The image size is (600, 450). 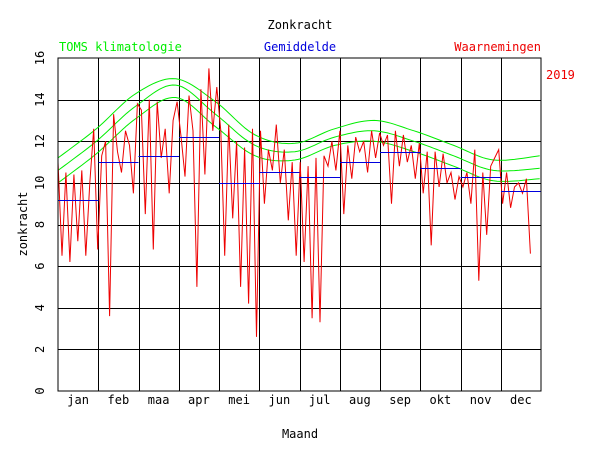 I want to click on y-tick-label: 6, so click(x=40, y=266).